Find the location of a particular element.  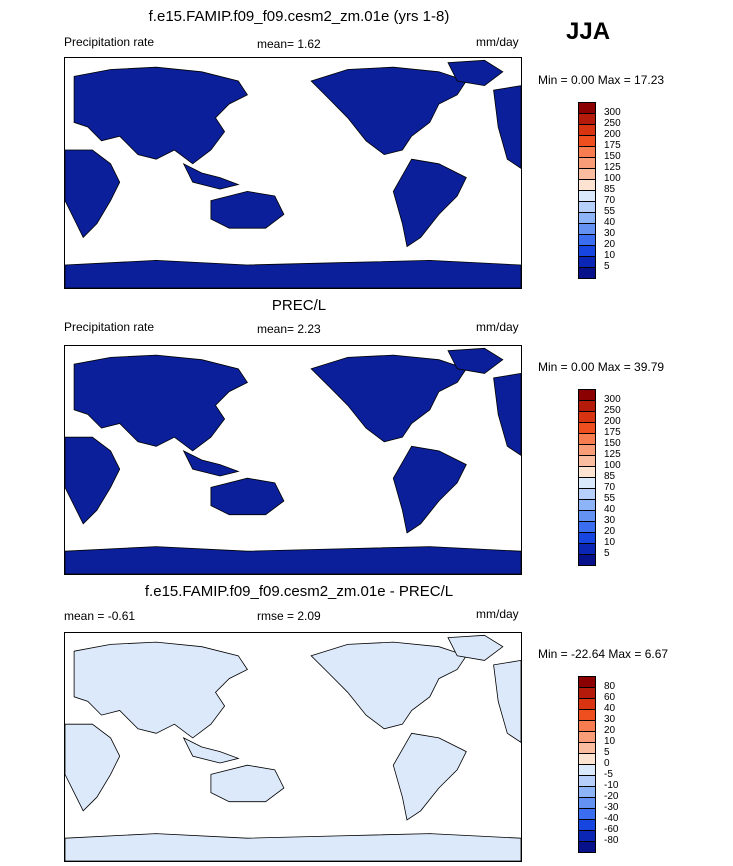

panel3-mean: mean = -0.61 is located at coordinates (100, 616).